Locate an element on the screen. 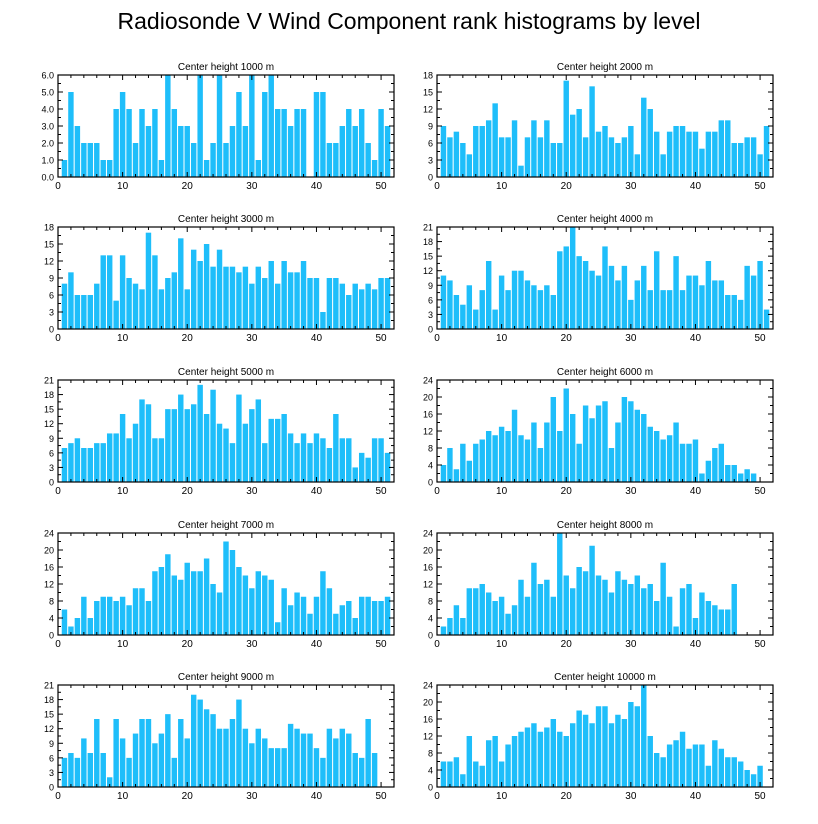 The width and height of the screenshot is (818, 824). x-tick-label: 50 is located at coordinates (382, 796).